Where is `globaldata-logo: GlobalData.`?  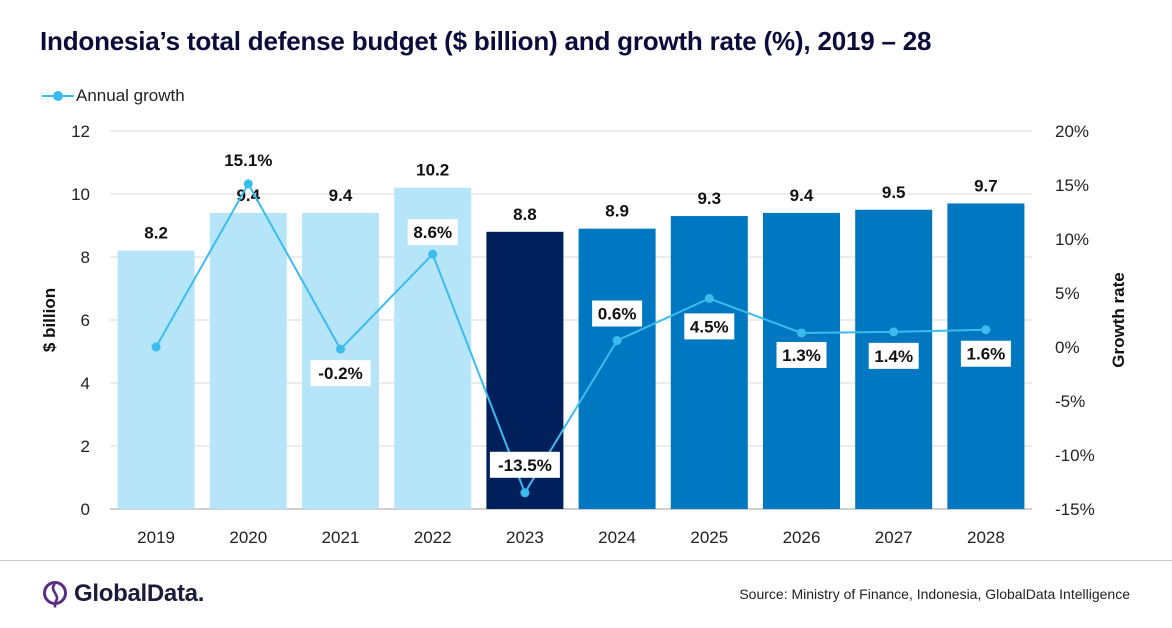 globaldata-logo: GlobalData. is located at coordinates (123, 594).